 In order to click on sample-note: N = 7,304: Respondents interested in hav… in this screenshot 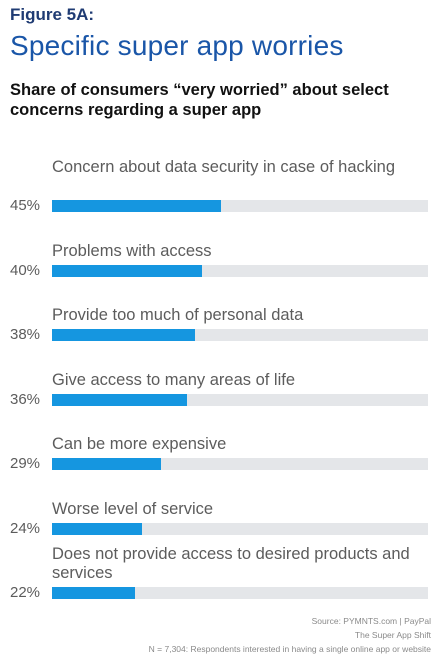, I will do `click(289, 649)`.